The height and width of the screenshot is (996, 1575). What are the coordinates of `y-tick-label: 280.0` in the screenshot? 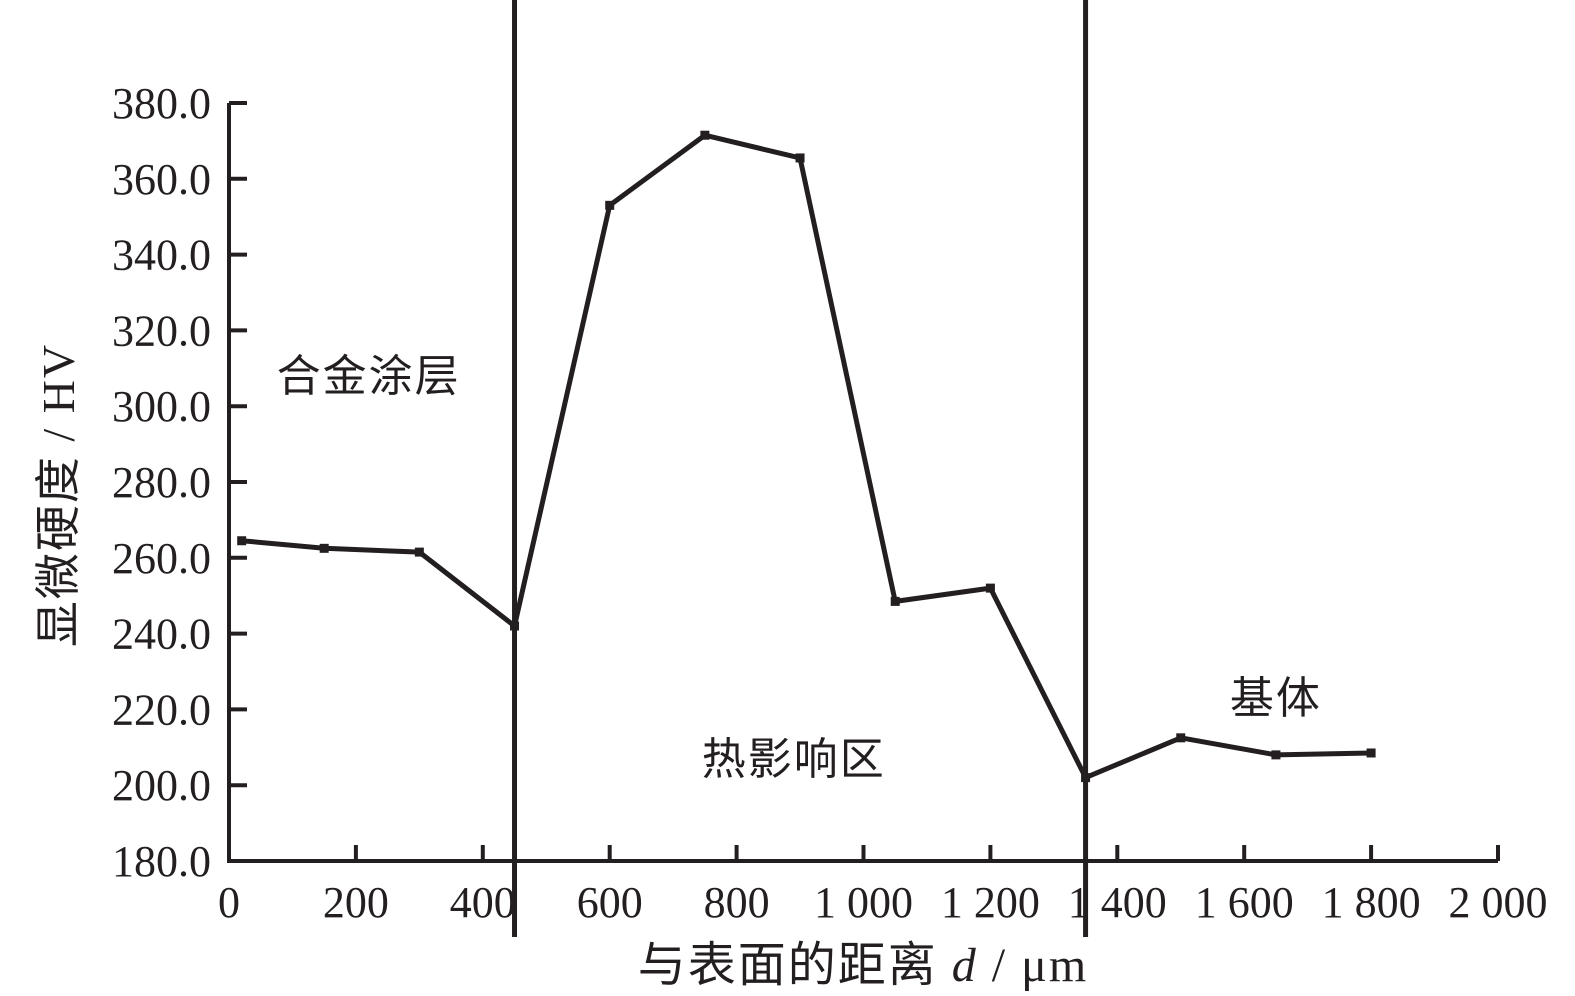 It's located at (161, 482).